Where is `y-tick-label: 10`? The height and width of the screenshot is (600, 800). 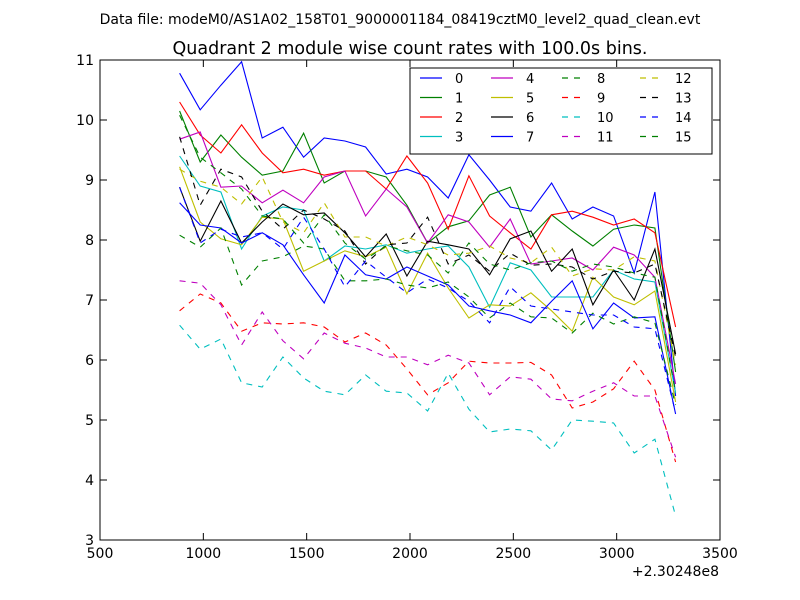 y-tick-label: 10 is located at coordinates (85, 121).